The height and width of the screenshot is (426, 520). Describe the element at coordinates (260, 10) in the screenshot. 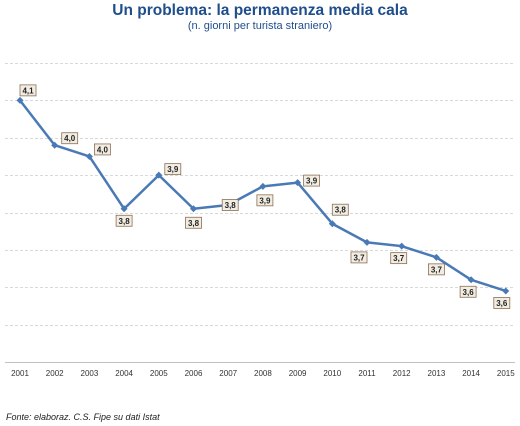

I see `chart-title: Un problema: la permanenza media cala` at that location.